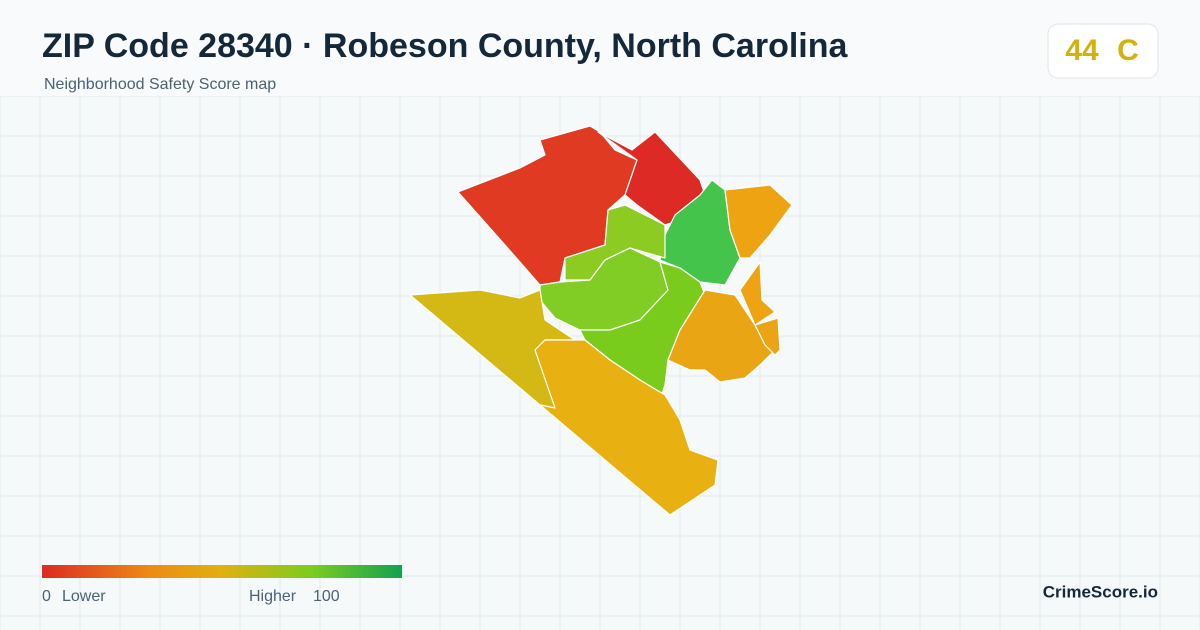 This screenshot has height=630, width=1200. What do you see at coordinates (1128, 50) in the screenshot?
I see `grade: C` at bounding box center [1128, 50].